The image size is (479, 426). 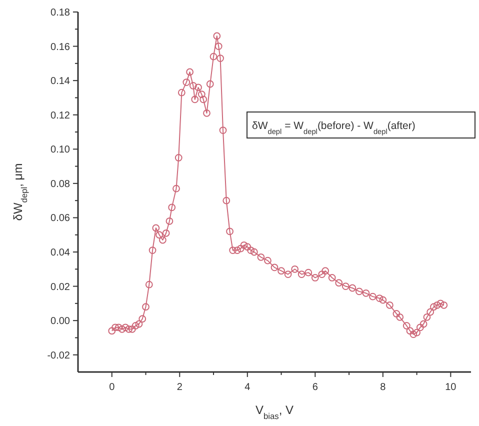 I want to click on x-tick-label: 8, so click(x=383, y=387).